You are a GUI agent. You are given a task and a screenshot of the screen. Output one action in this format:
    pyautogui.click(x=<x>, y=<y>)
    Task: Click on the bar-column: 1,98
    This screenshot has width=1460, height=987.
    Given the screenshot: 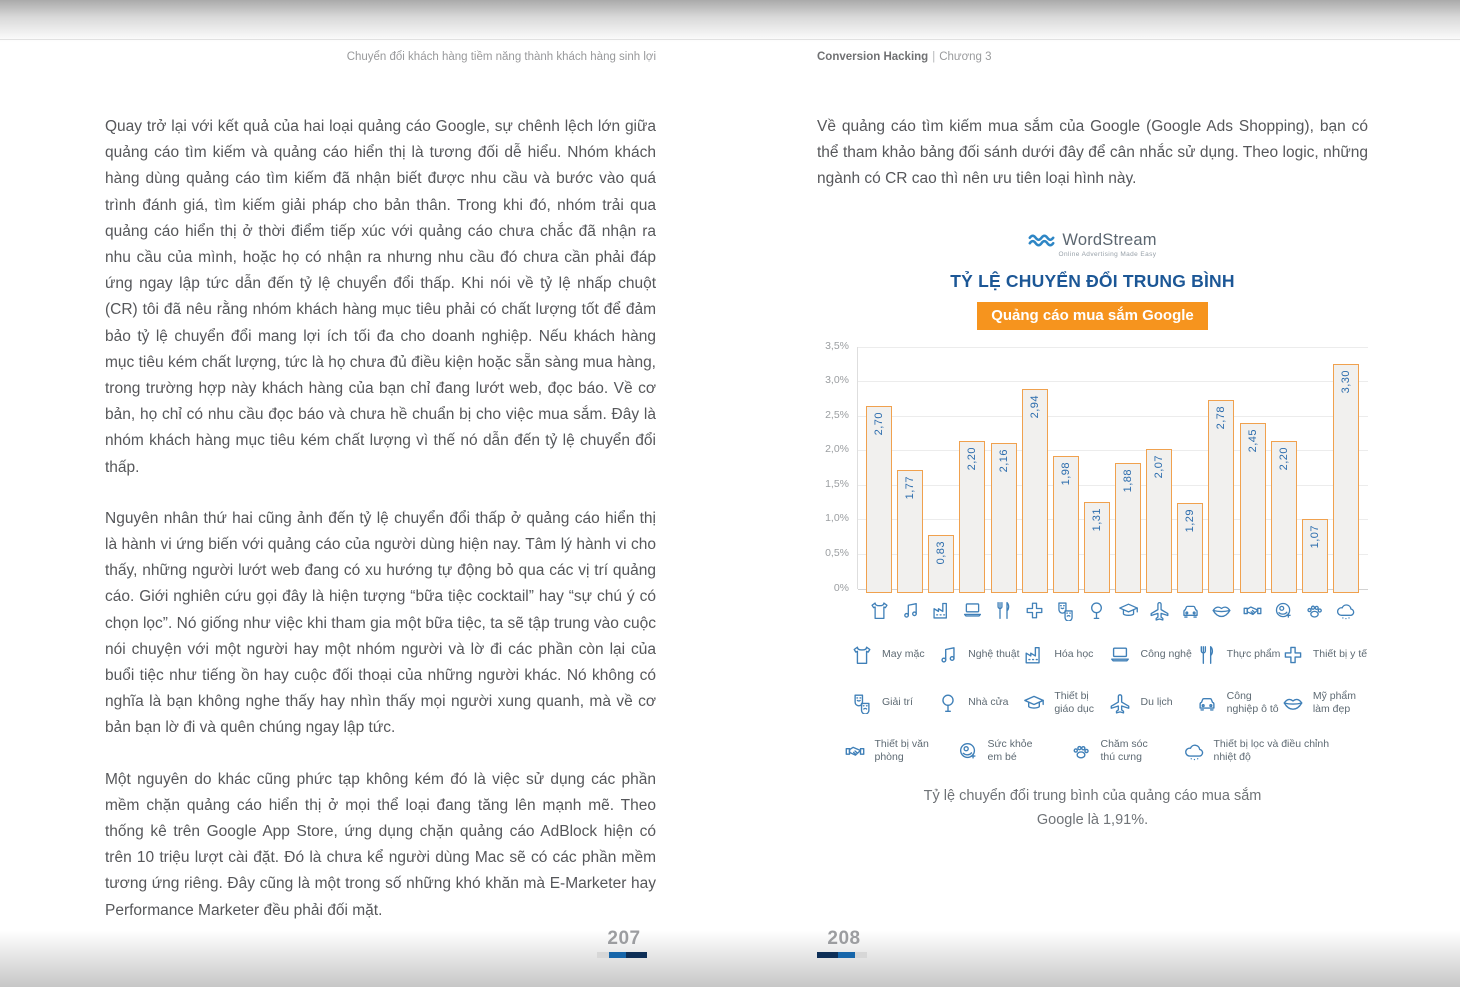 What is the action you would take?
    pyautogui.click(x=1065, y=485)
    